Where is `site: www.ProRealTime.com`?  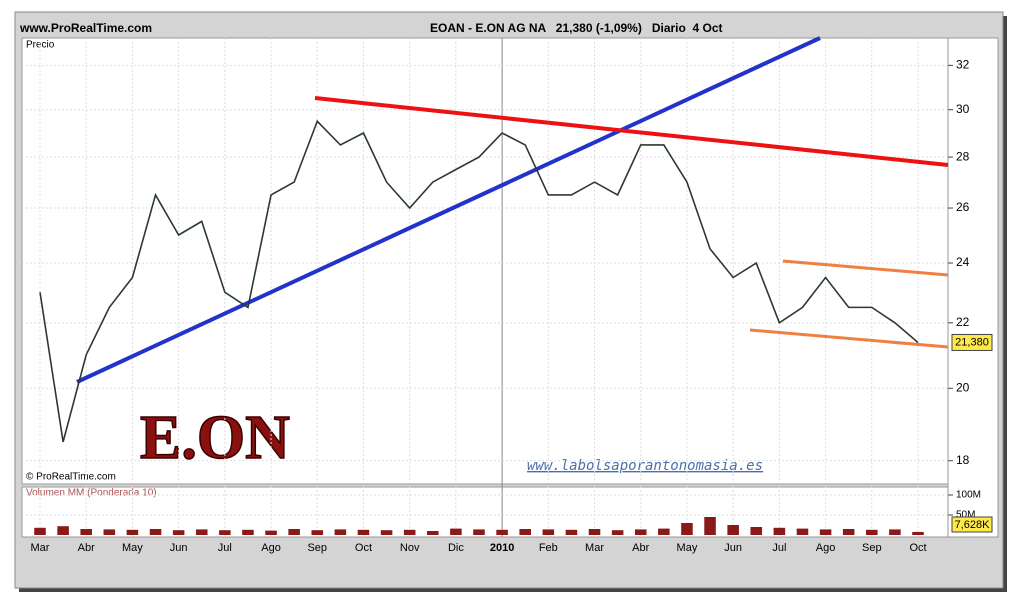 site: www.ProRealTime.com is located at coordinates (85, 28).